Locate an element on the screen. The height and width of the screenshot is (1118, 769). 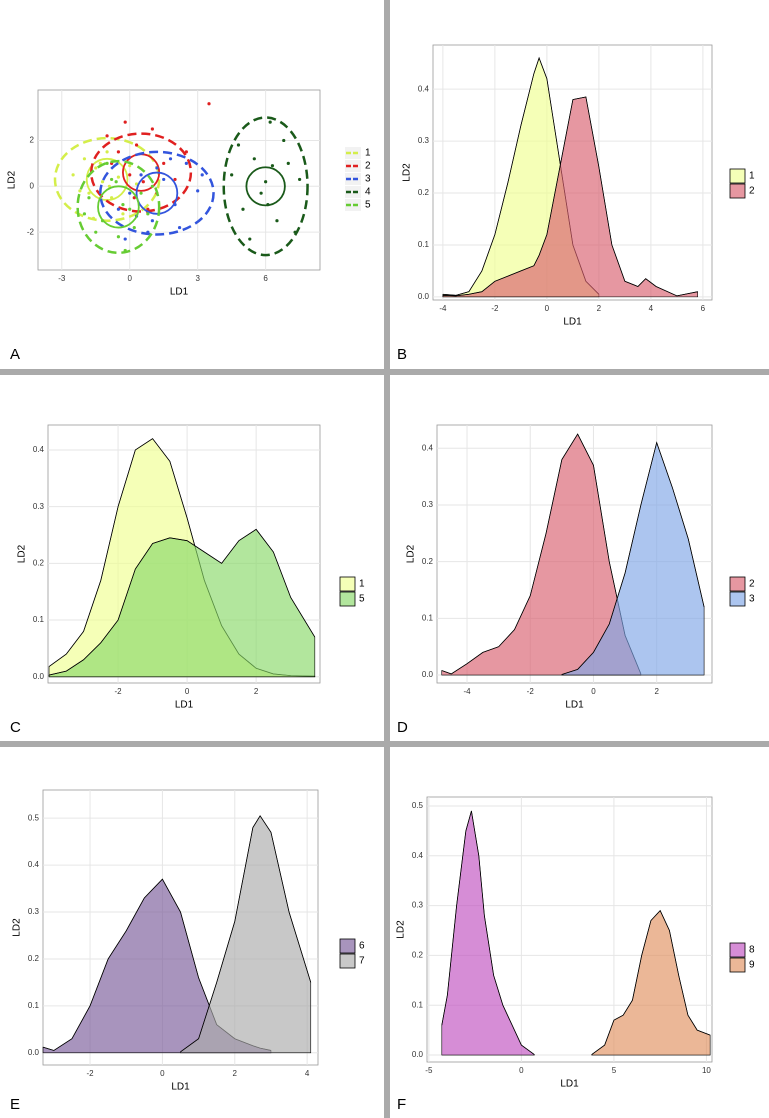
y-tick-label: 0.5 is located at coordinates (34, 817).